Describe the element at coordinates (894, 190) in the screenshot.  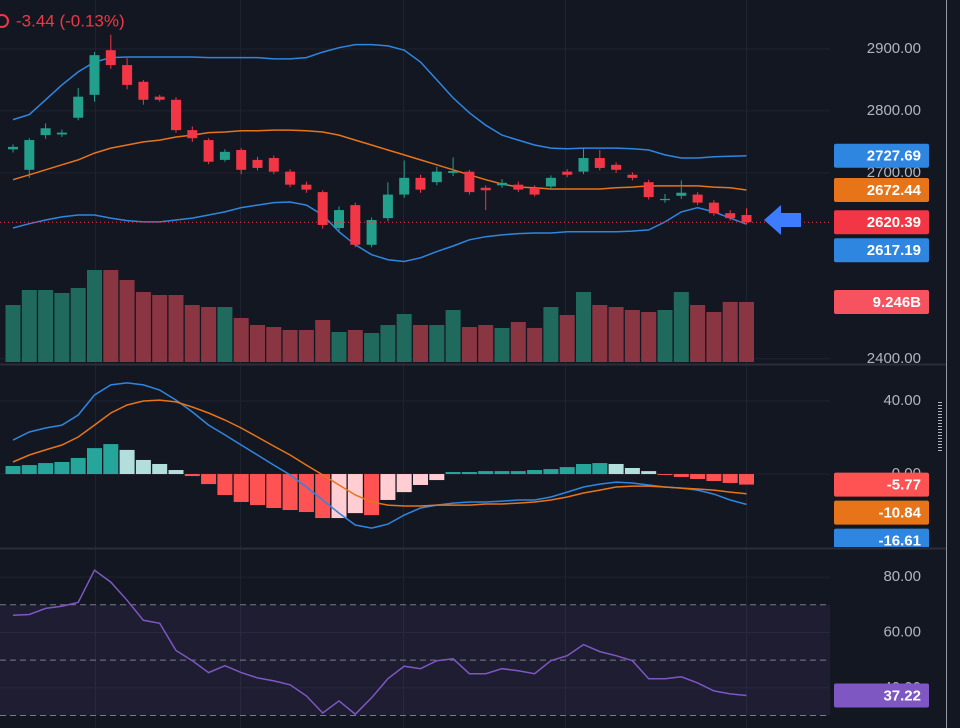
I see `value-label: 2672.44` at that location.